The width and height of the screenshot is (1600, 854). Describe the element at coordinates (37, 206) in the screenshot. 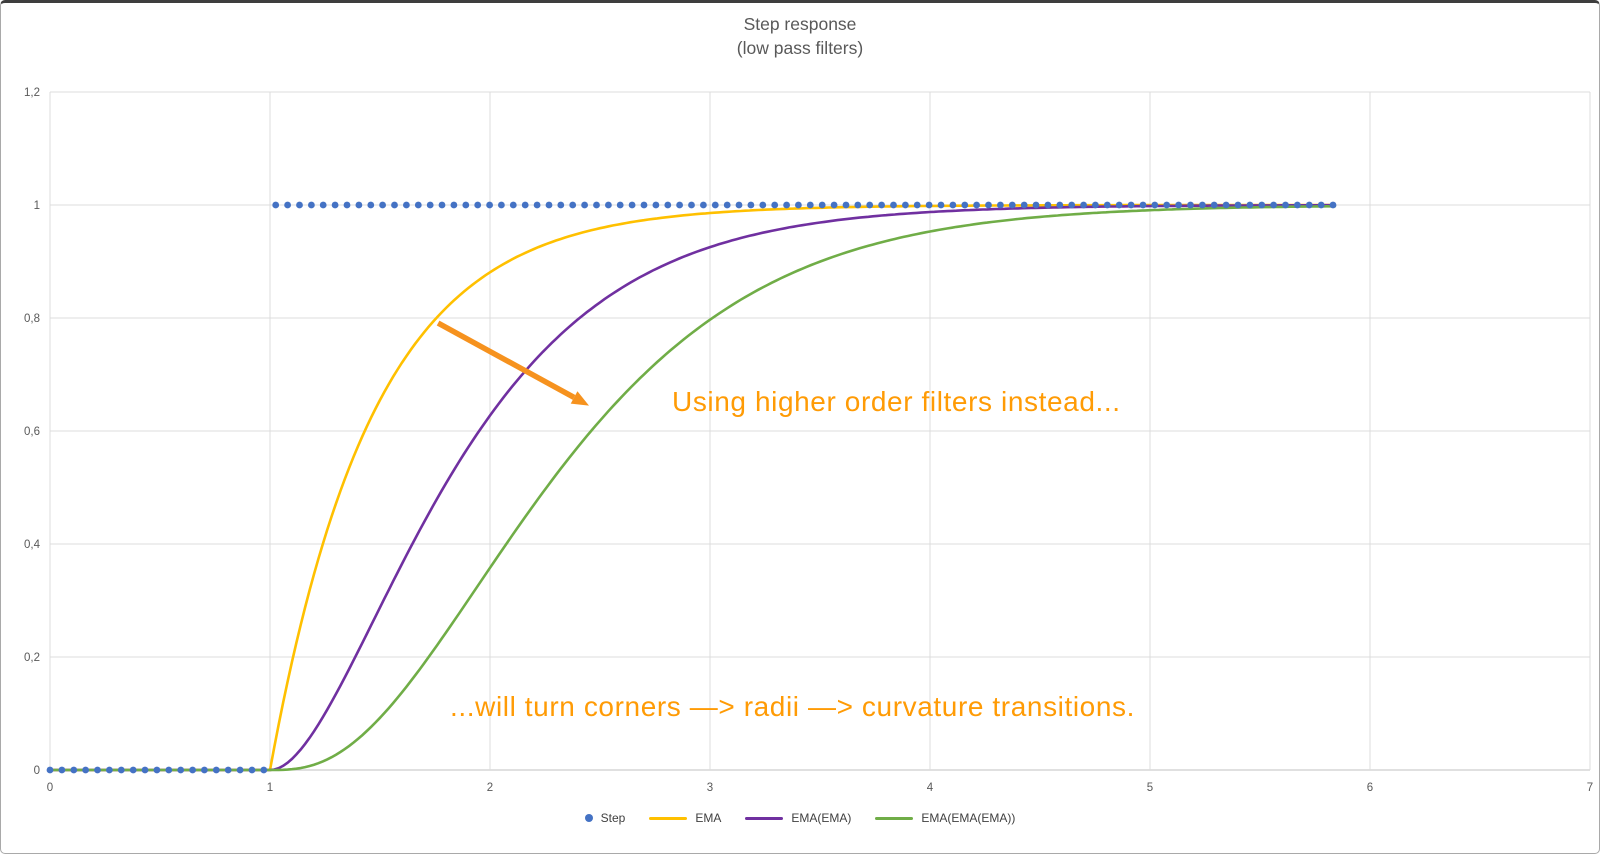

I see `y-tick-label: 1` at that location.